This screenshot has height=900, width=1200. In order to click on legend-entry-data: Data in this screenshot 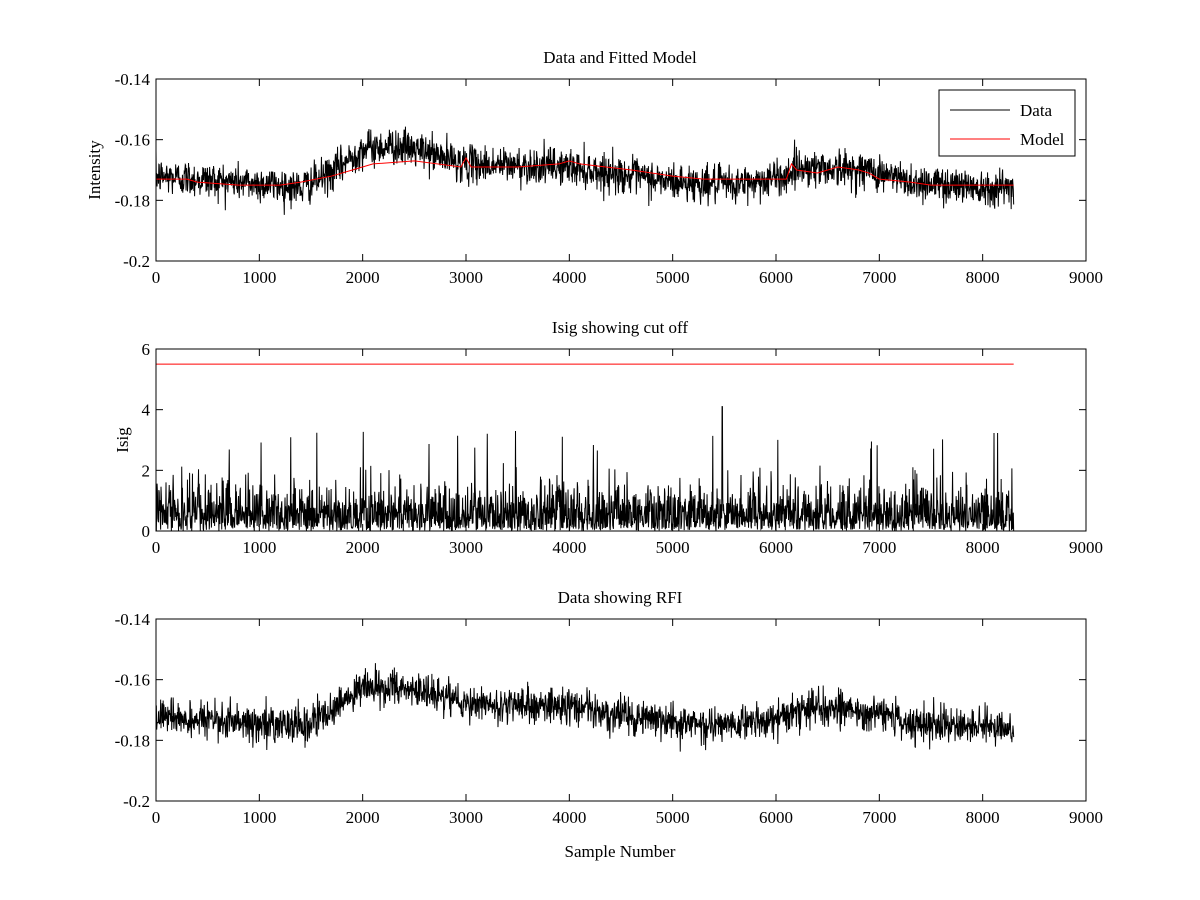, I will do `click(1036, 110)`.